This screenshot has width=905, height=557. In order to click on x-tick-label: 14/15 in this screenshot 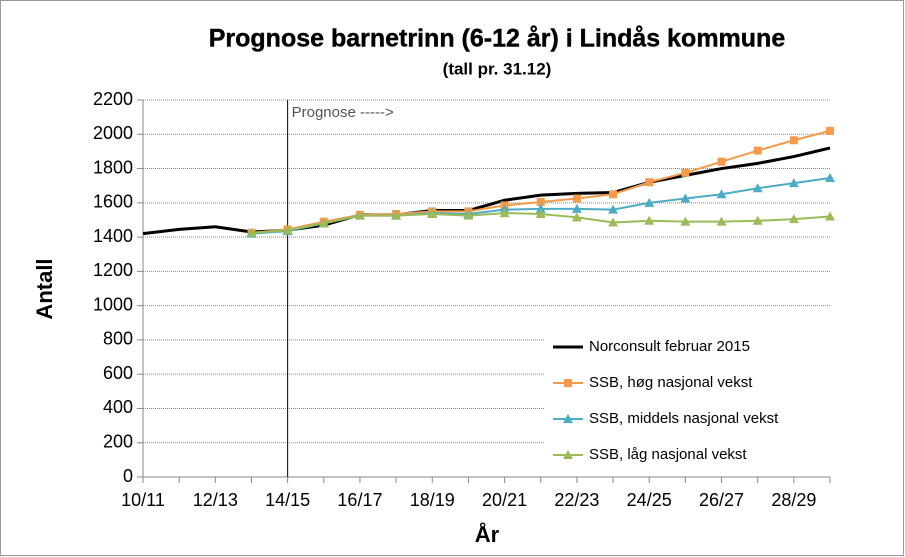, I will do `click(287, 500)`.